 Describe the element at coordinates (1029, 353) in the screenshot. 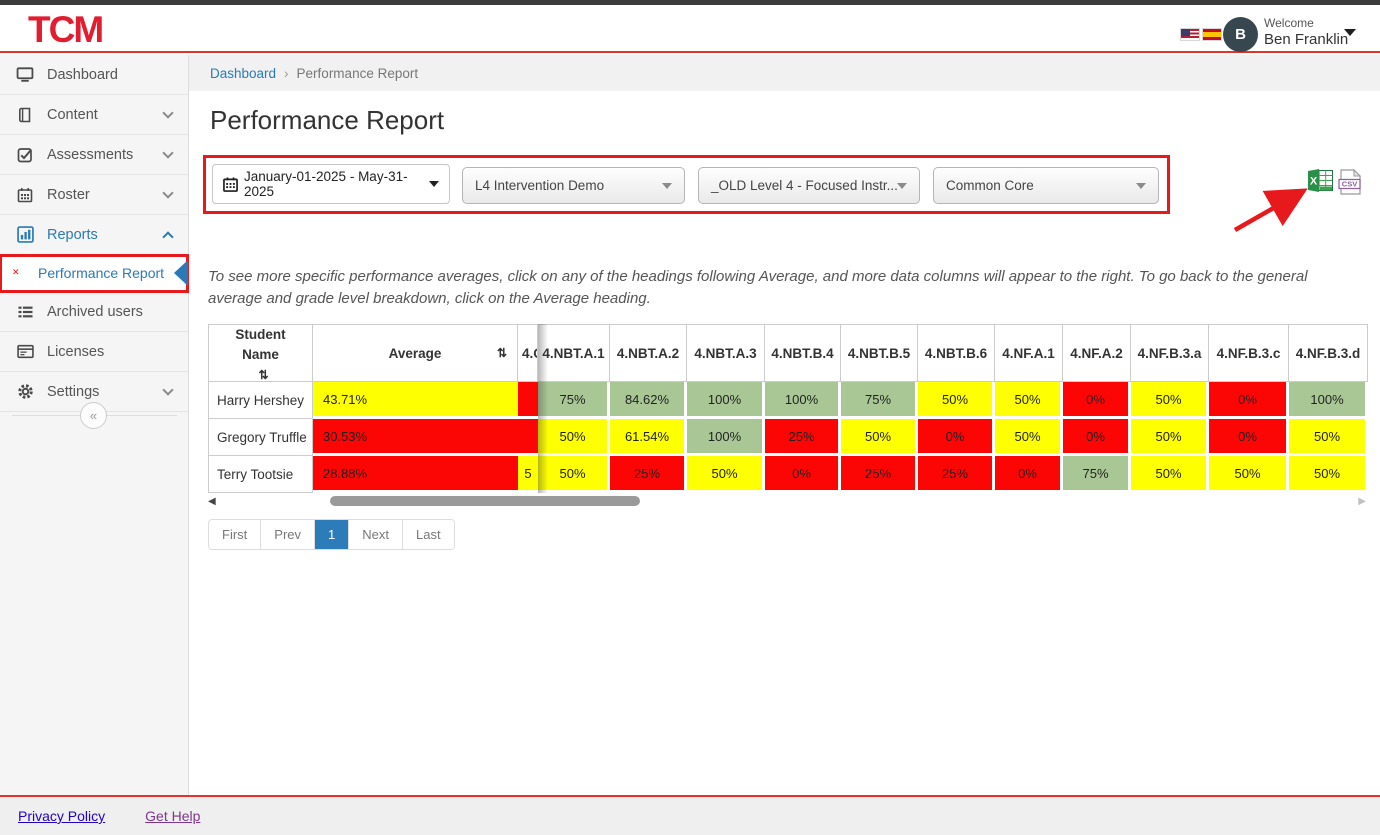

I see `column-header-4.nf.a.1: 4.NF.A.1` at that location.